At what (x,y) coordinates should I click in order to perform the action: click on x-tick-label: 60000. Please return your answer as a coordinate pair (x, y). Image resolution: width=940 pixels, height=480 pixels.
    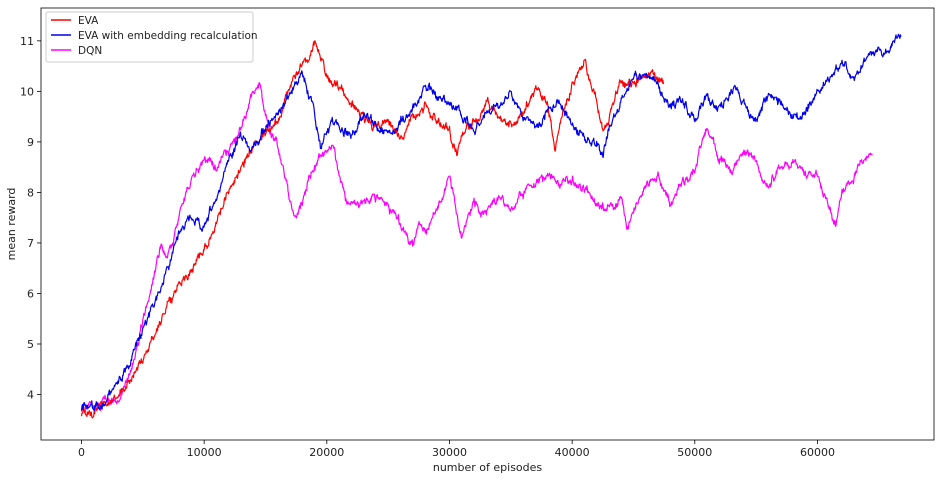
    Looking at the image, I should click on (817, 452).